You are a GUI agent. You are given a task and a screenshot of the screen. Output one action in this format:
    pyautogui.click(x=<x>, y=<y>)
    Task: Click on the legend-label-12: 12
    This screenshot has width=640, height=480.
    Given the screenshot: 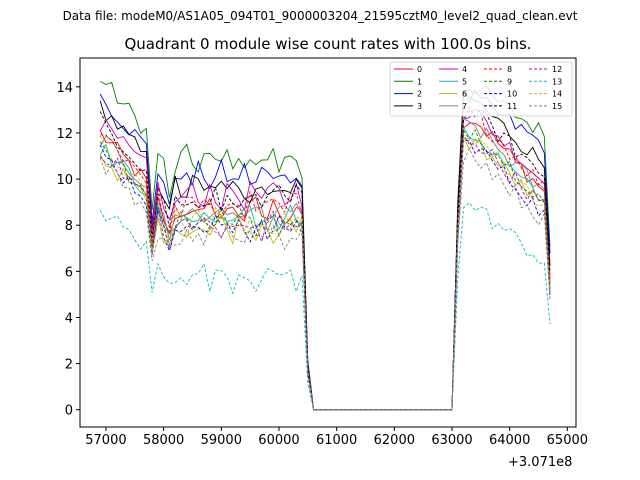 What is the action you would take?
    pyautogui.click(x=557, y=69)
    